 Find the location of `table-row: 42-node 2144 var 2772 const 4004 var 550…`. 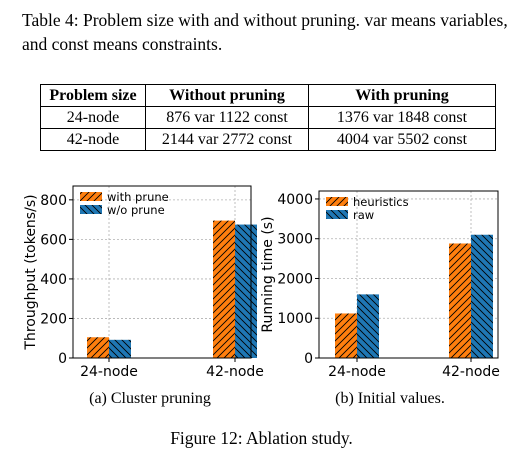

table-row: 42-node 2144 var 2772 const 4004 var 550… is located at coordinates (268, 139).